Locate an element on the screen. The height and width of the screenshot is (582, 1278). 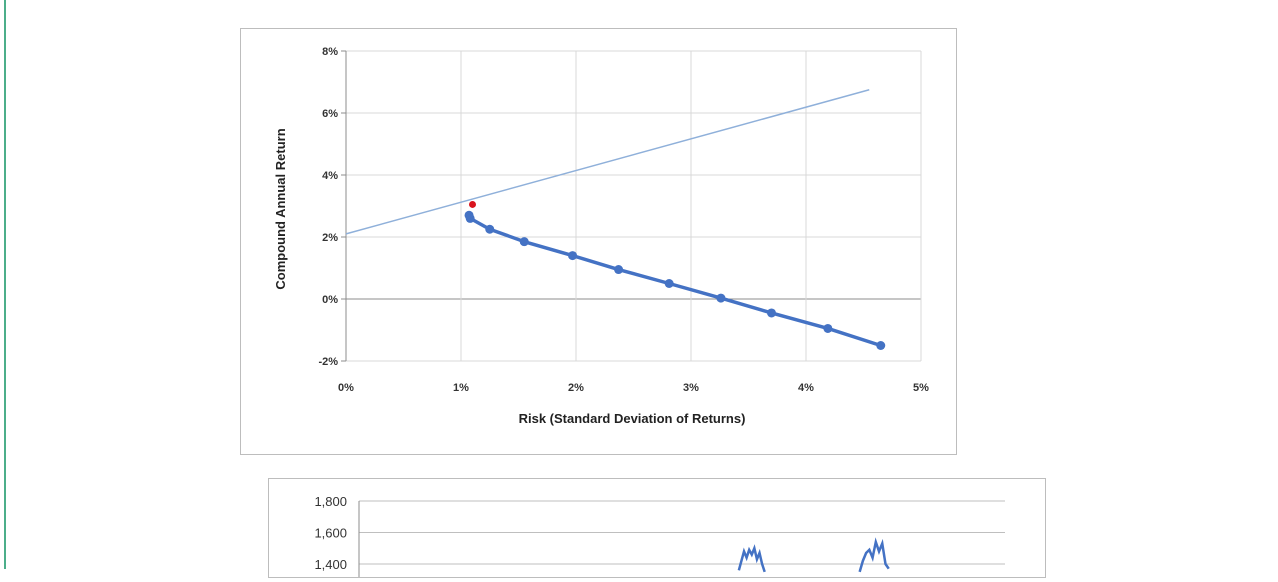
capital-market-line is located at coordinates (607, 162).